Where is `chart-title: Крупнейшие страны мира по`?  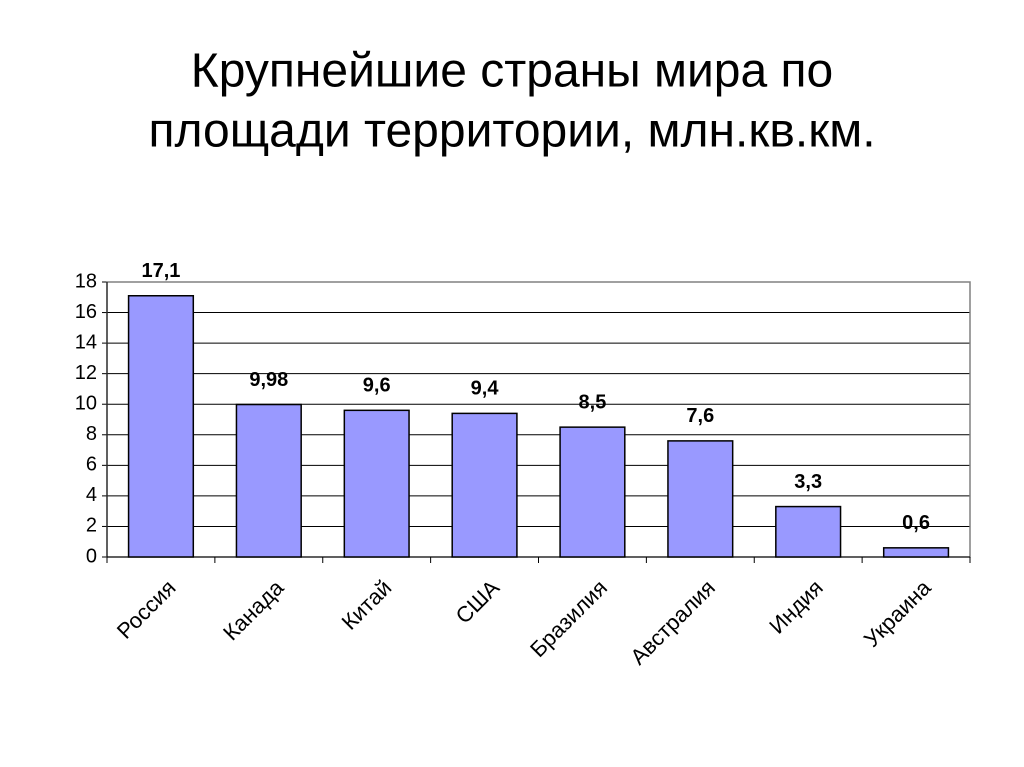 chart-title: Крупнейшие страны мира по is located at coordinates (512, 71).